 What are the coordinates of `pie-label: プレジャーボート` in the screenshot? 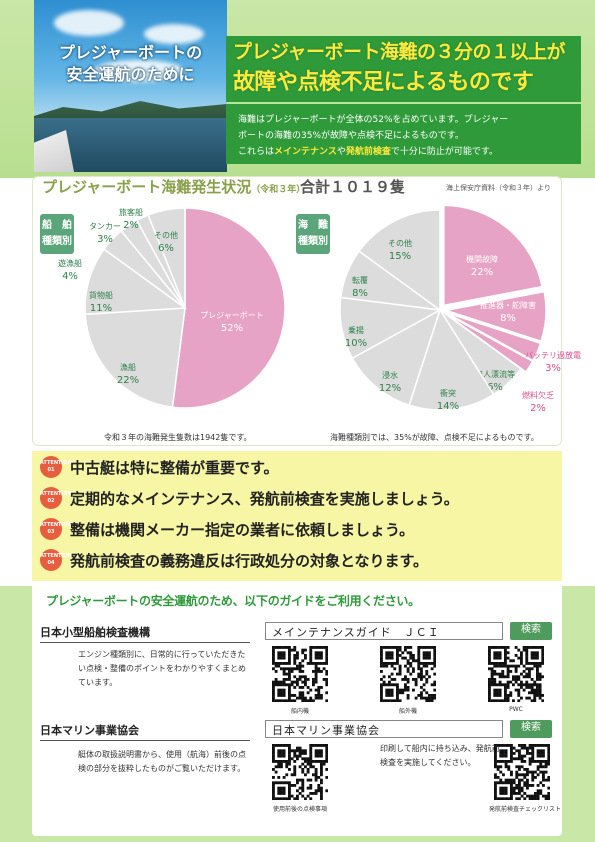 It's located at (232, 315).